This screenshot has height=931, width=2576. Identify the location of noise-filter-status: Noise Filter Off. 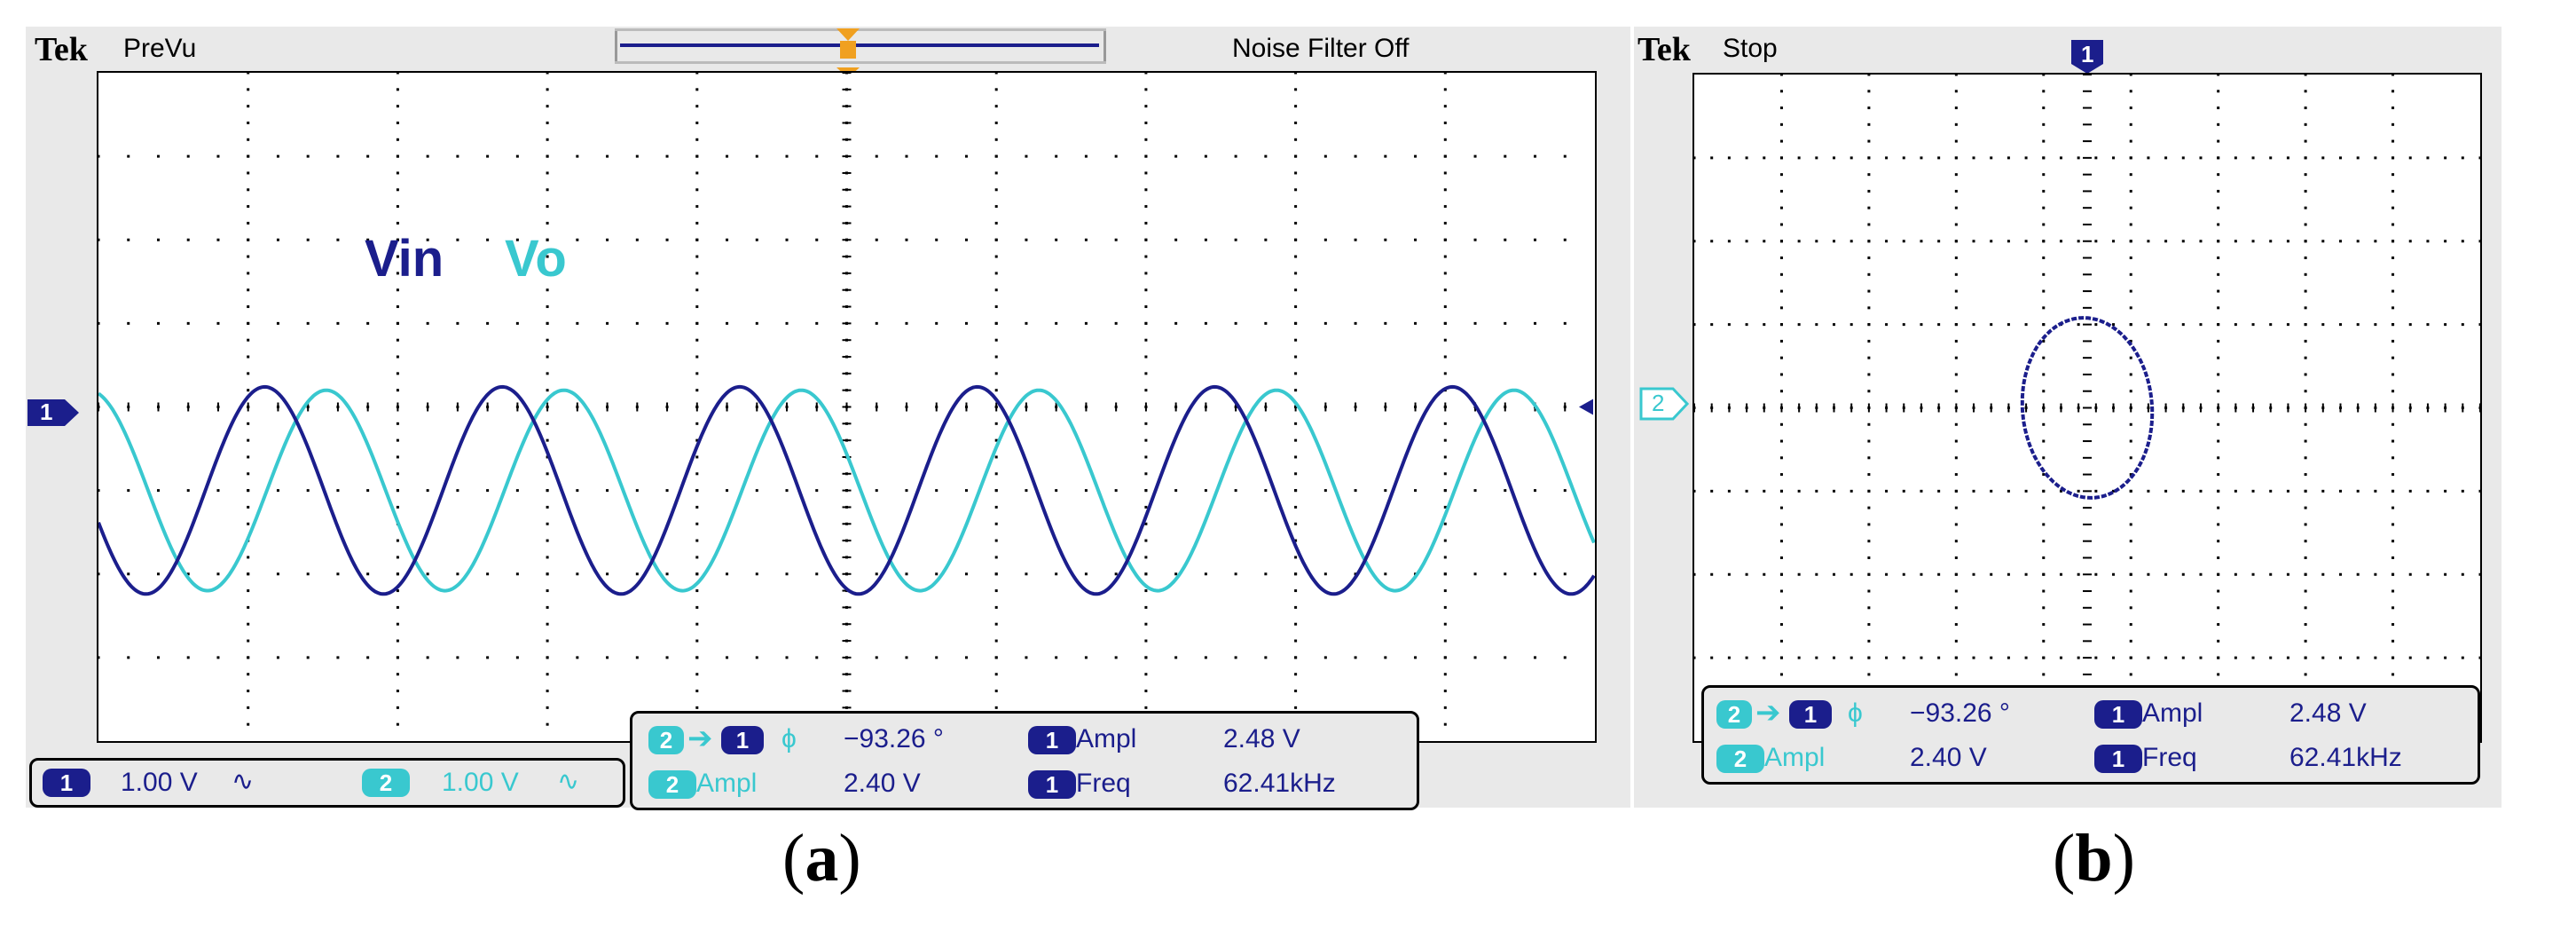
(1321, 49).